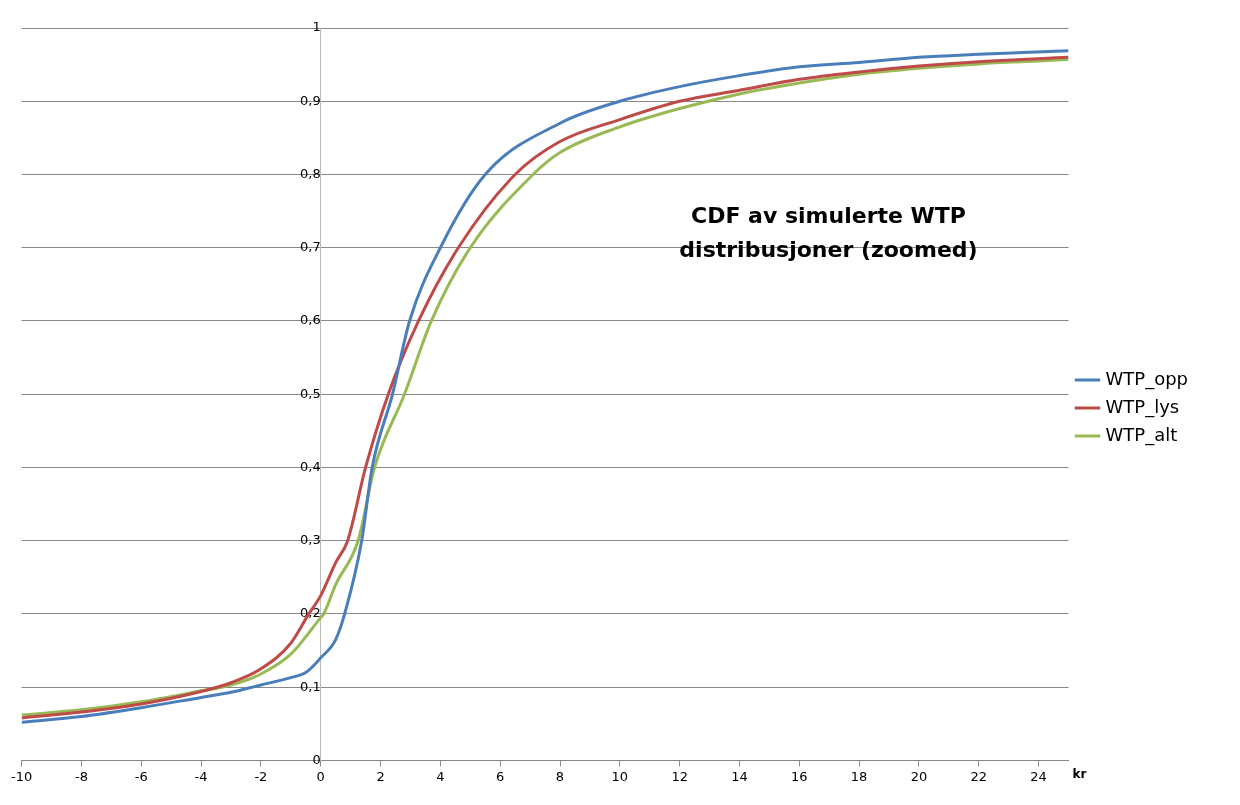 The height and width of the screenshot is (805, 1240). Describe the element at coordinates (500, 776) in the screenshot. I see `x-tick-label: 6` at that location.